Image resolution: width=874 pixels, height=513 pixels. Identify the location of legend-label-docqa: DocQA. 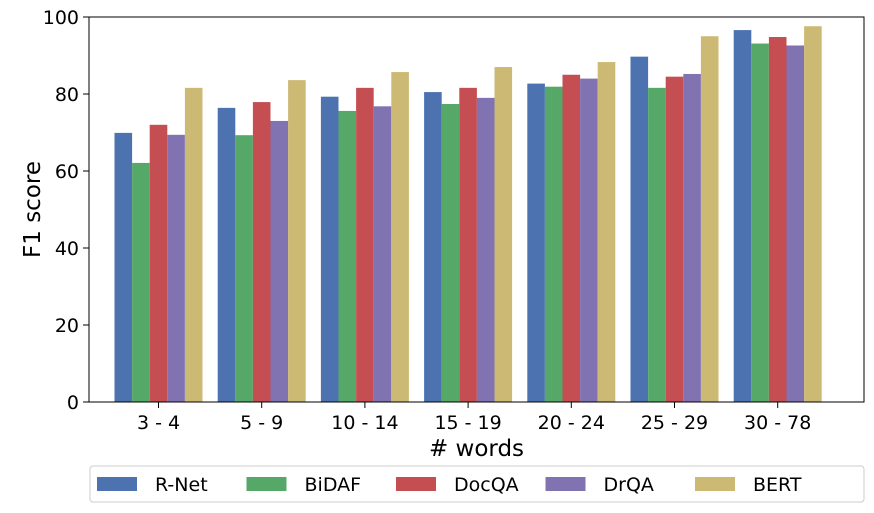
(486, 485).